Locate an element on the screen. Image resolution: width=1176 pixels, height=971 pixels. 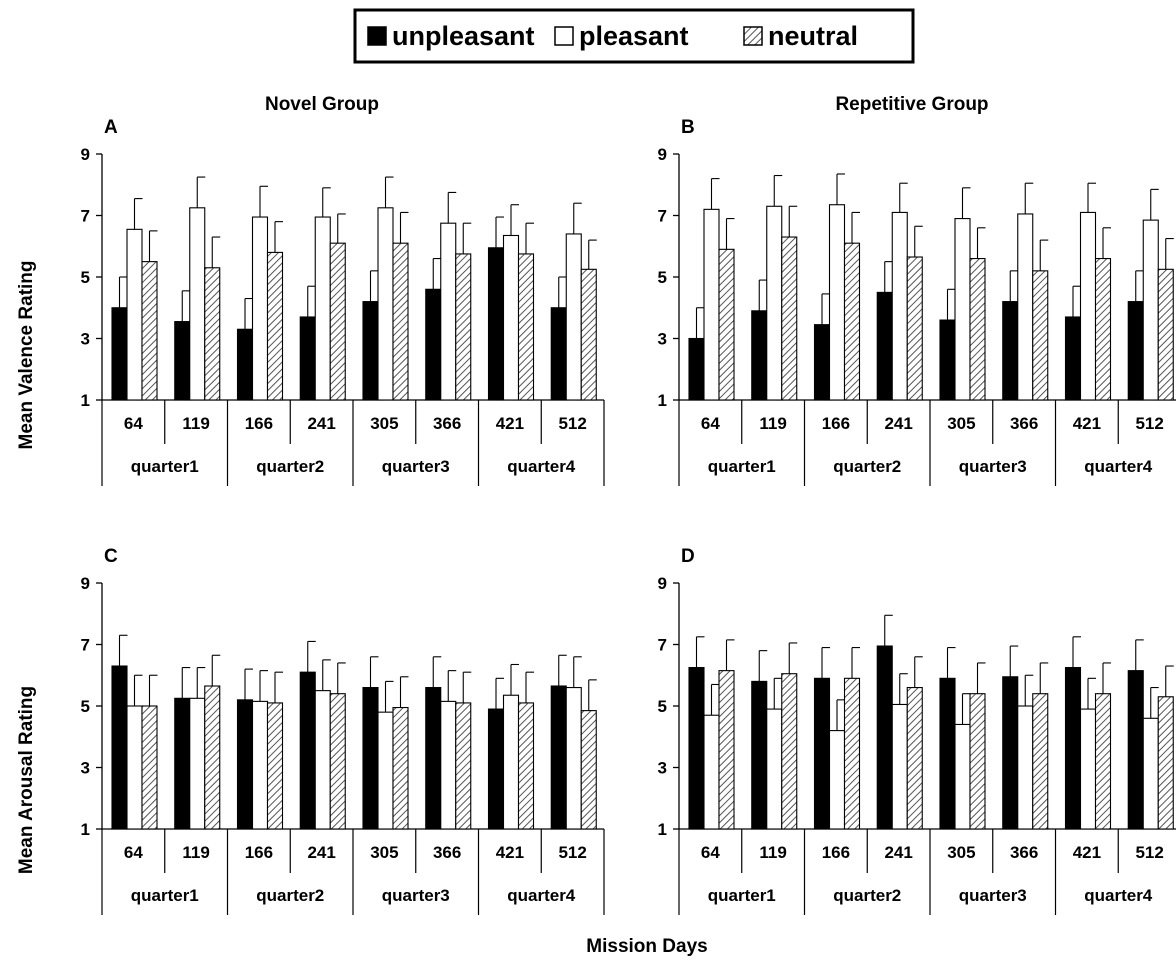
y-axis-label-arousal: Mean Arousal Rating is located at coordinates (26, 780).